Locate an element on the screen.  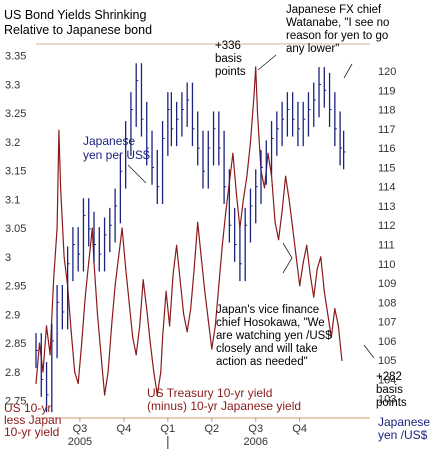
right-tick-label: 113 is located at coordinates (387, 207).